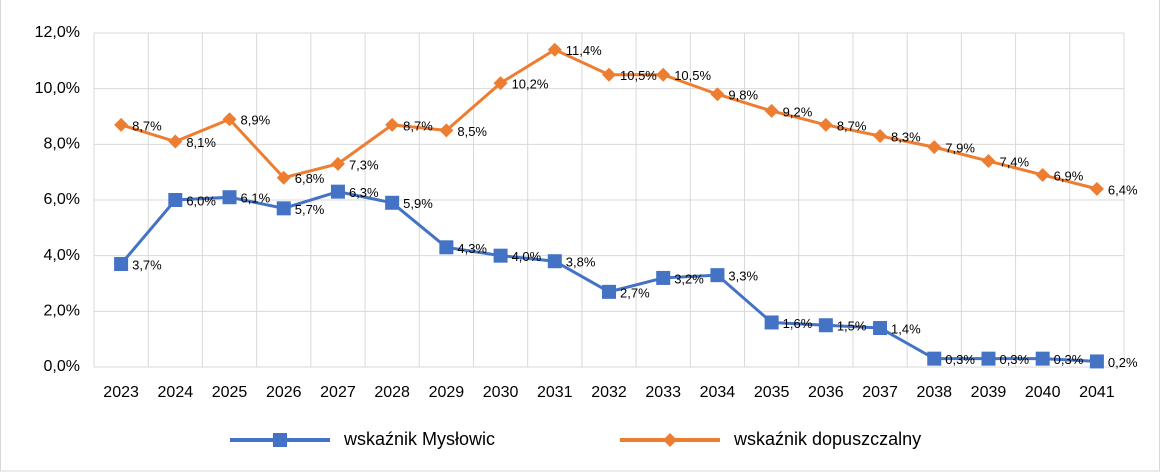 The height and width of the screenshot is (472, 1161). Describe the element at coordinates (826, 392) in the screenshot. I see `x-tick-label: 2036` at that location.